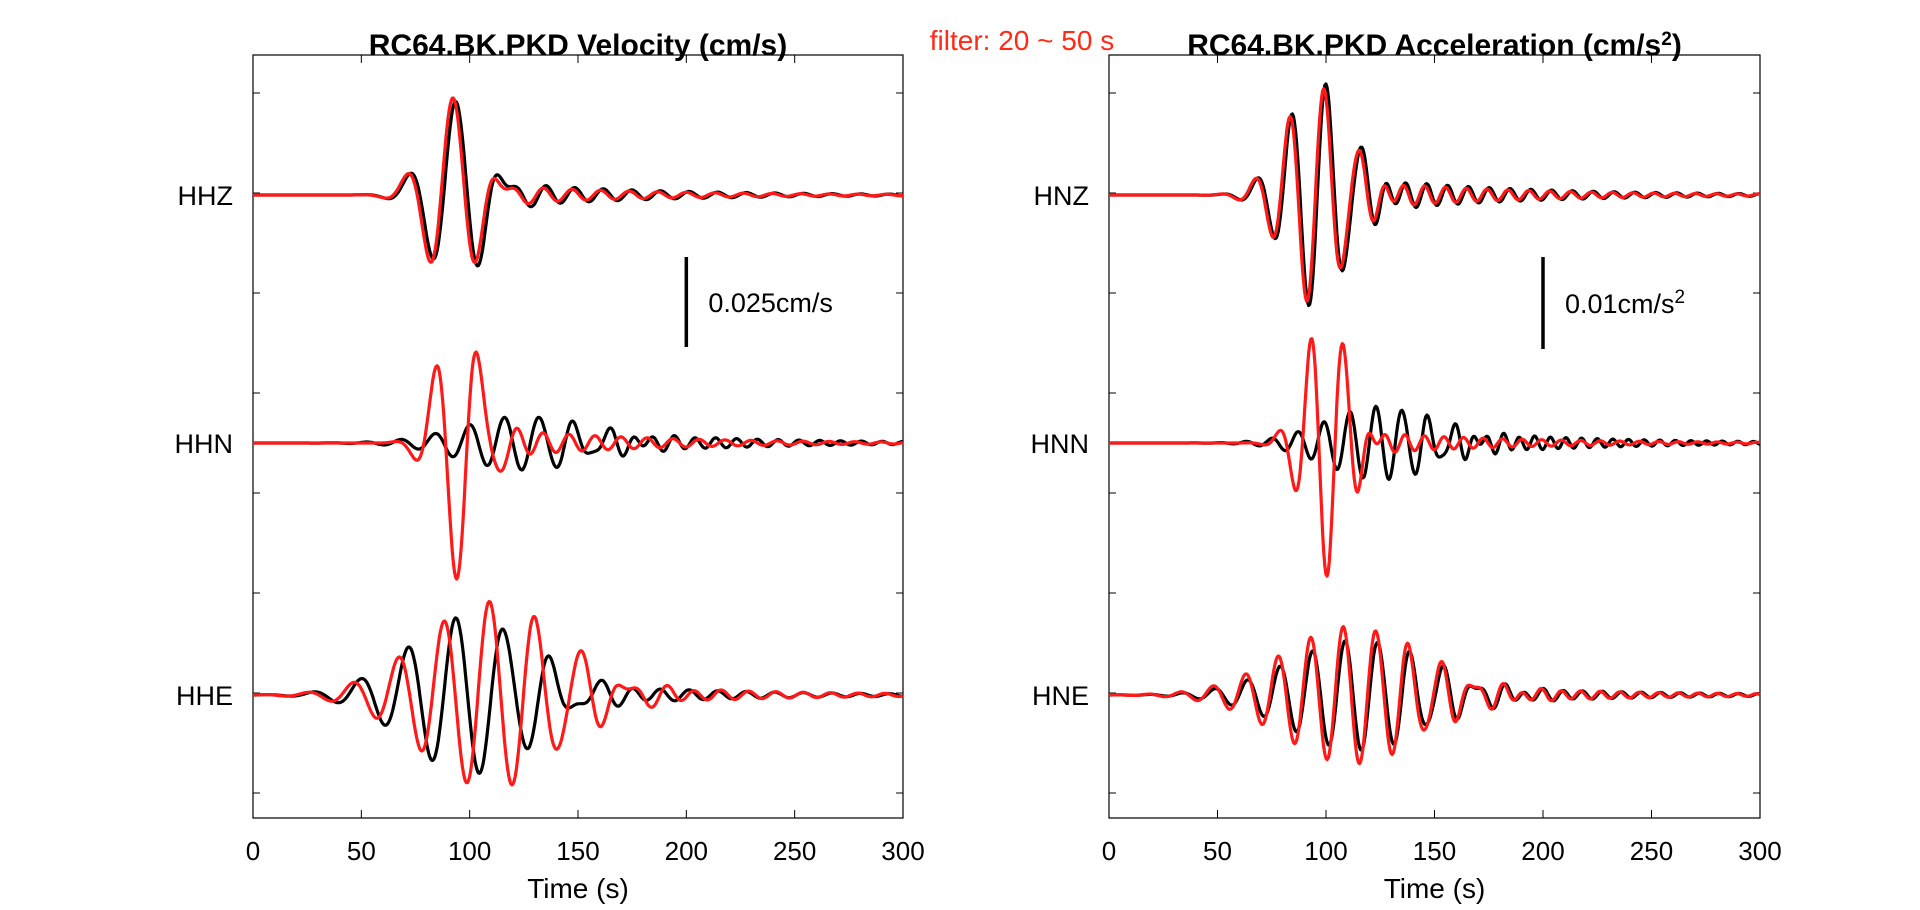  Describe the element at coordinates (578, 465) in the screenshot. I see `synthetic-trace-hhn` at that location.